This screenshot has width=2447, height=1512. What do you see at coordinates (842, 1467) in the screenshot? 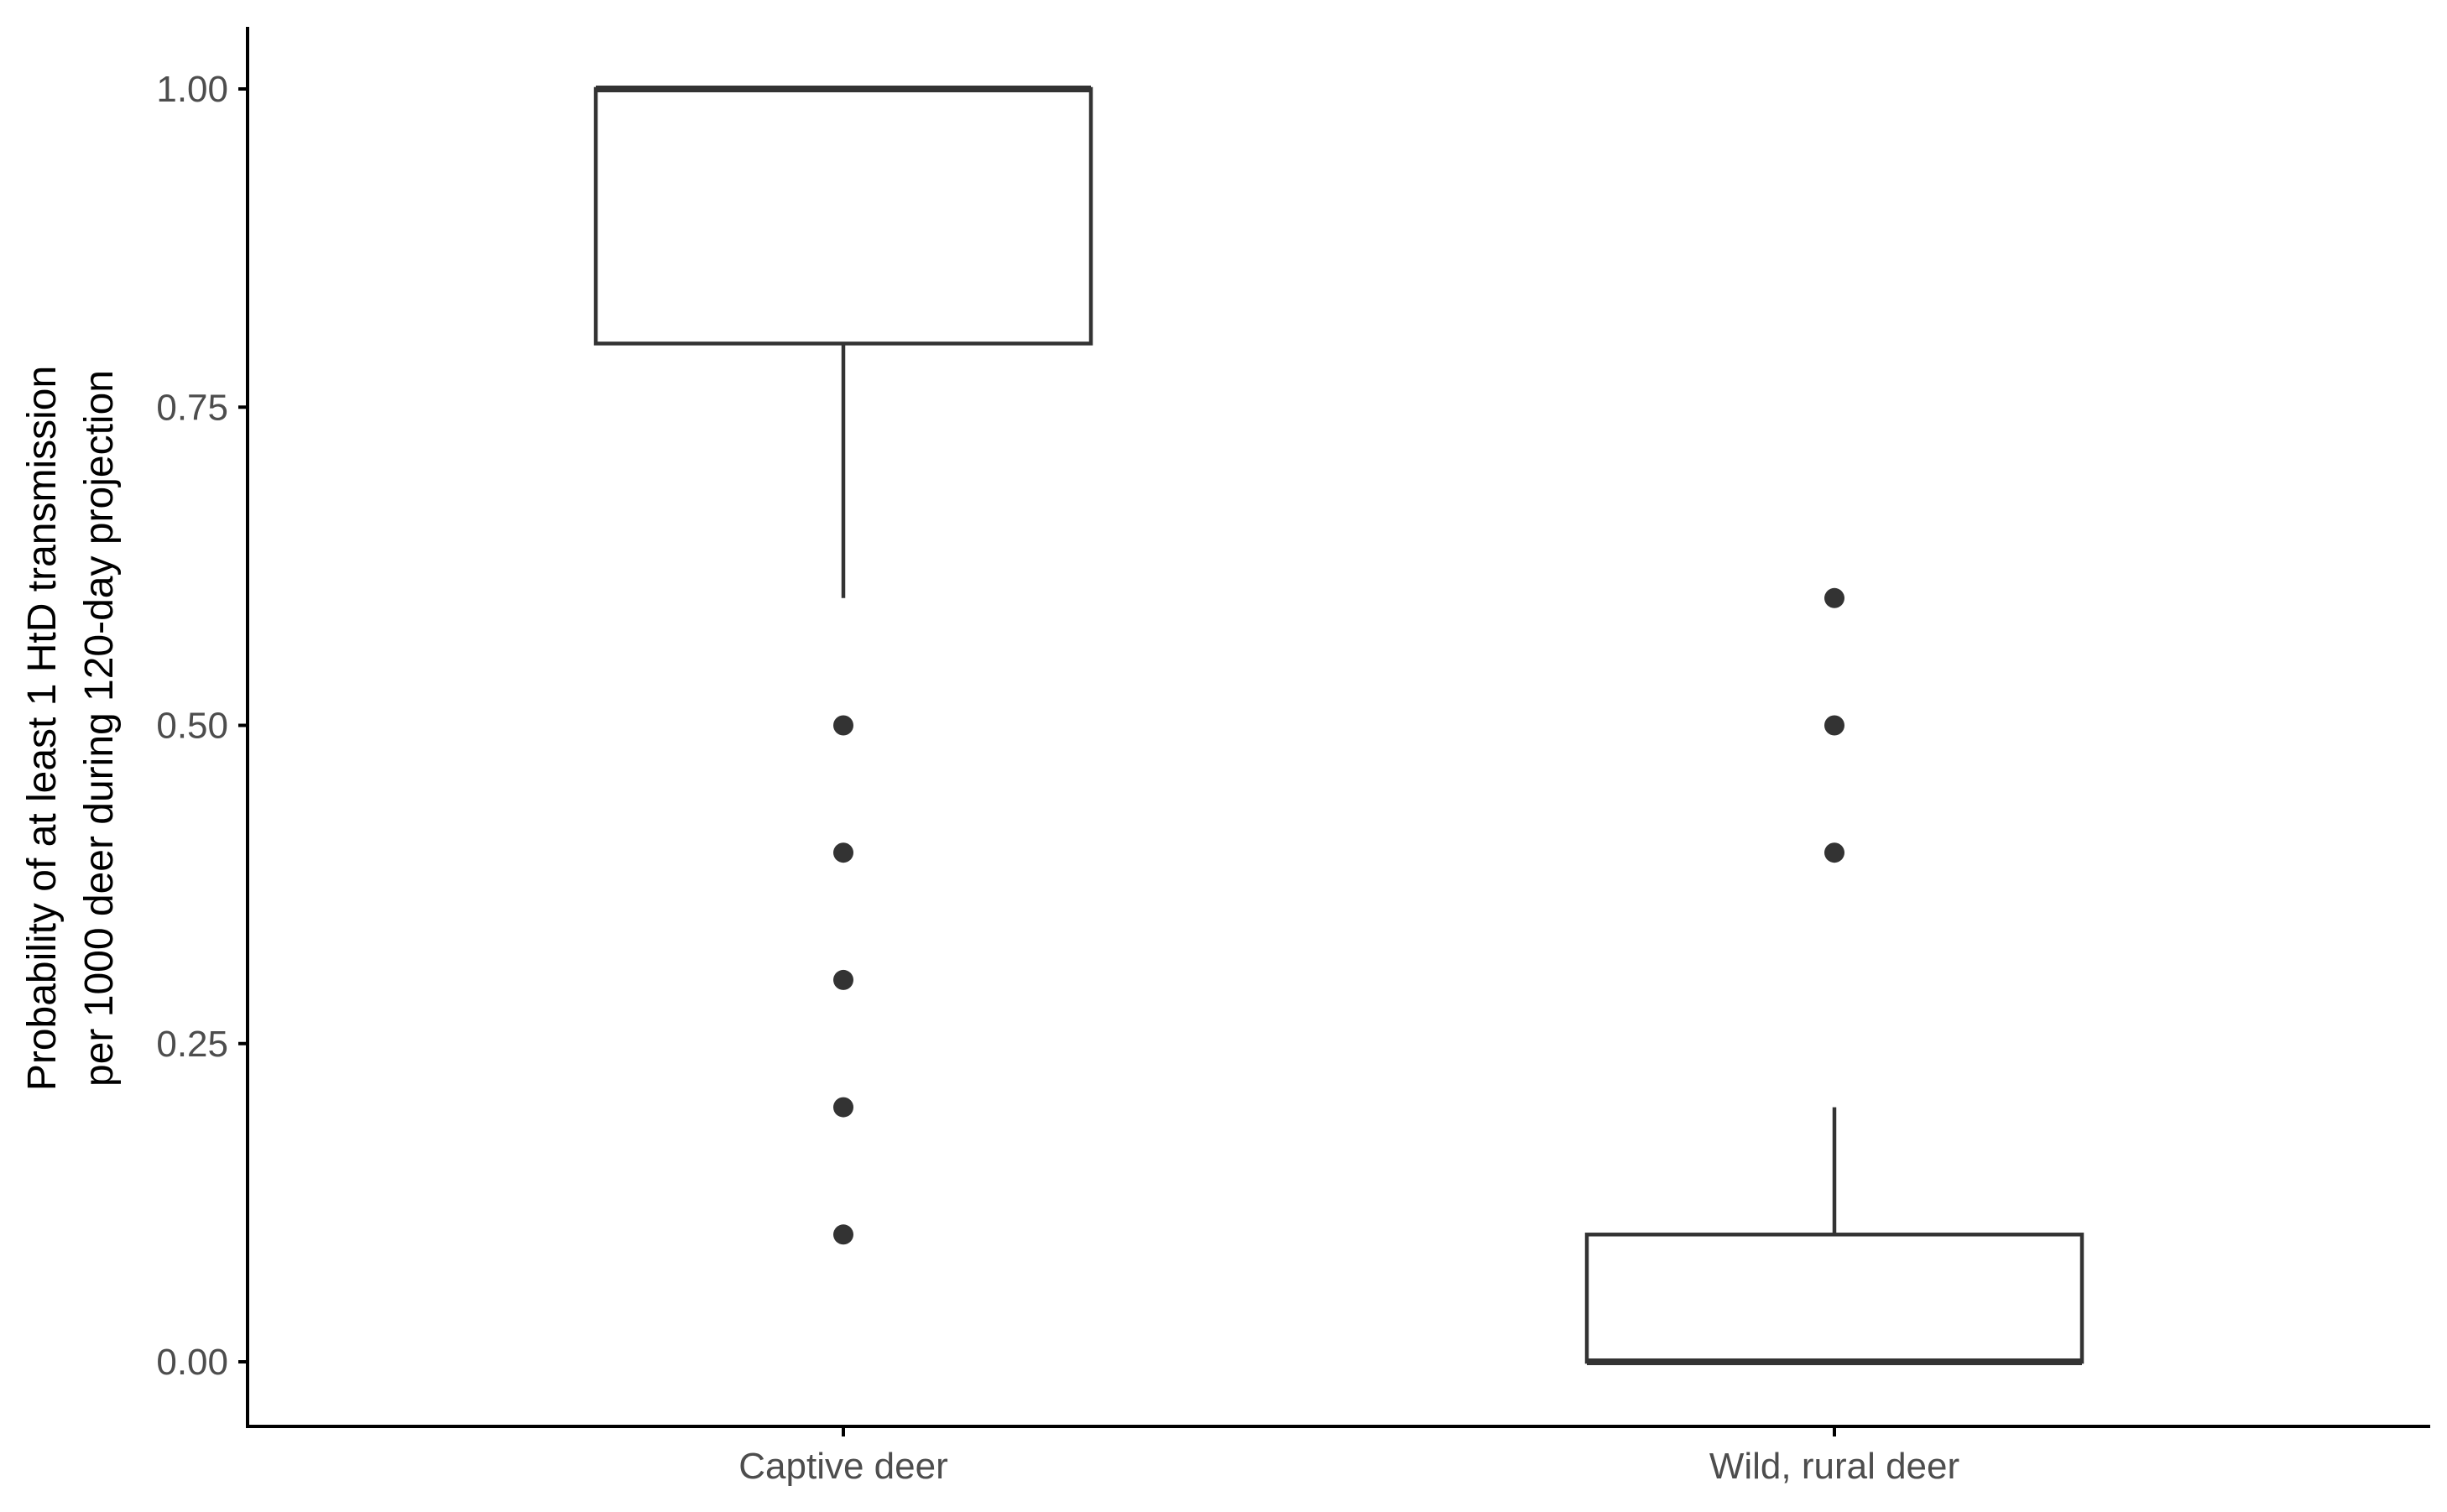
I see `x-tick-label: Captive deer` at bounding box center [842, 1467].